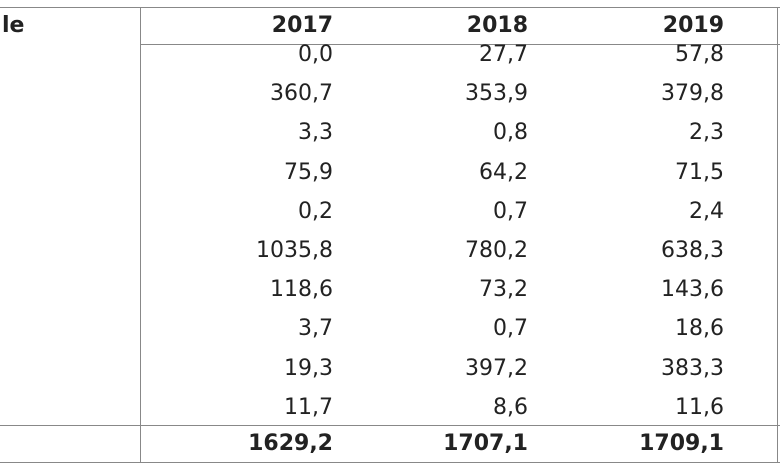 The width and height of the screenshot is (780, 470). Describe the element at coordinates (301, 290) in the screenshot. I see `table-cell: 118,6` at that location.